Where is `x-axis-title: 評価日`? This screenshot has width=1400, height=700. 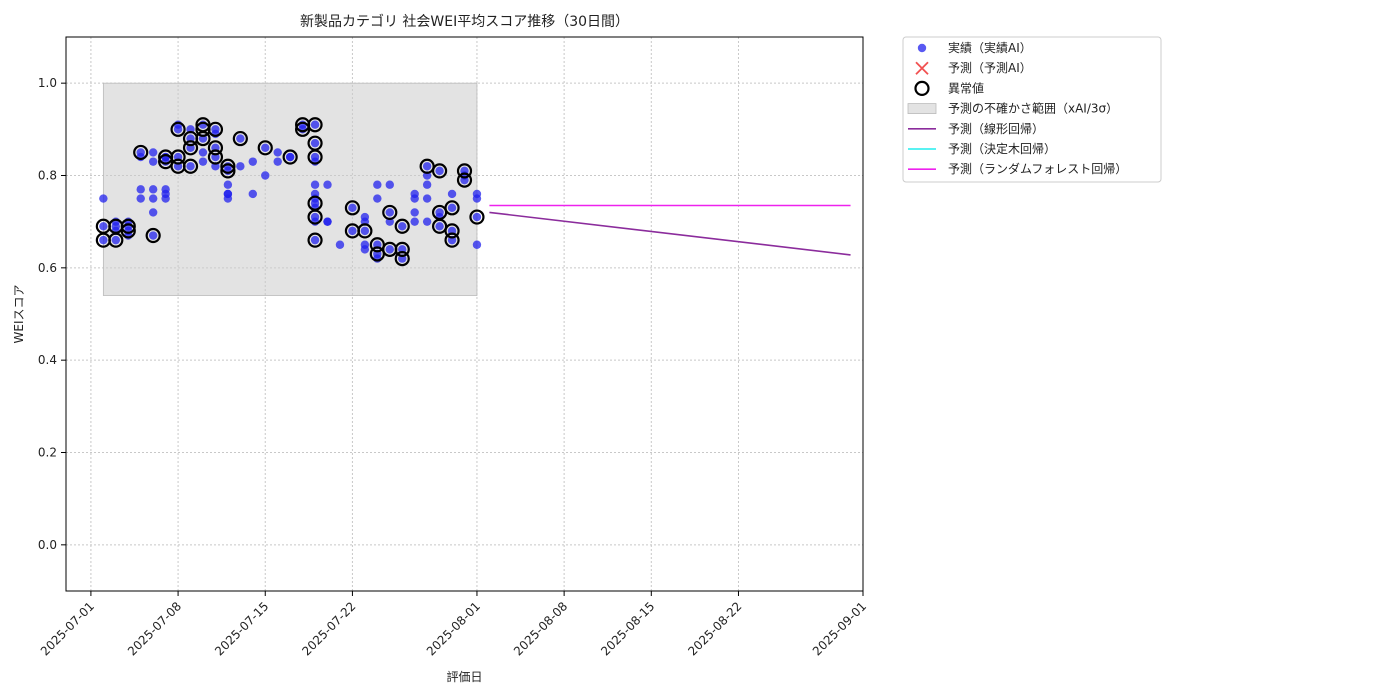
x-axis-title: 評価日 is located at coordinates (464, 676).